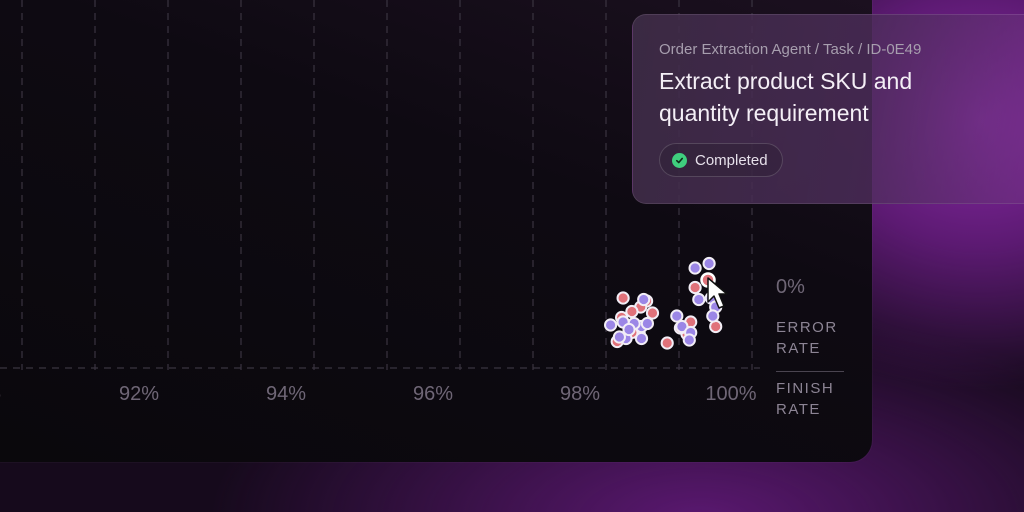 The height and width of the screenshot is (512, 1024). I want to click on x-tick-label: 92%, so click(139, 394).